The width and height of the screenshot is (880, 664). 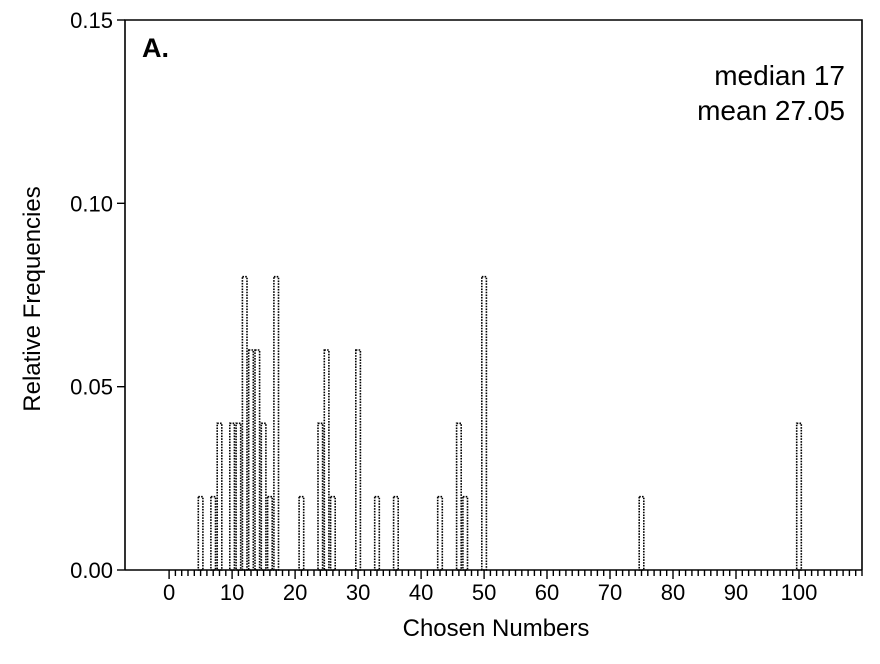 What do you see at coordinates (121, 295) in the screenshot?
I see `y-ticks-group` at bounding box center [121, 295].